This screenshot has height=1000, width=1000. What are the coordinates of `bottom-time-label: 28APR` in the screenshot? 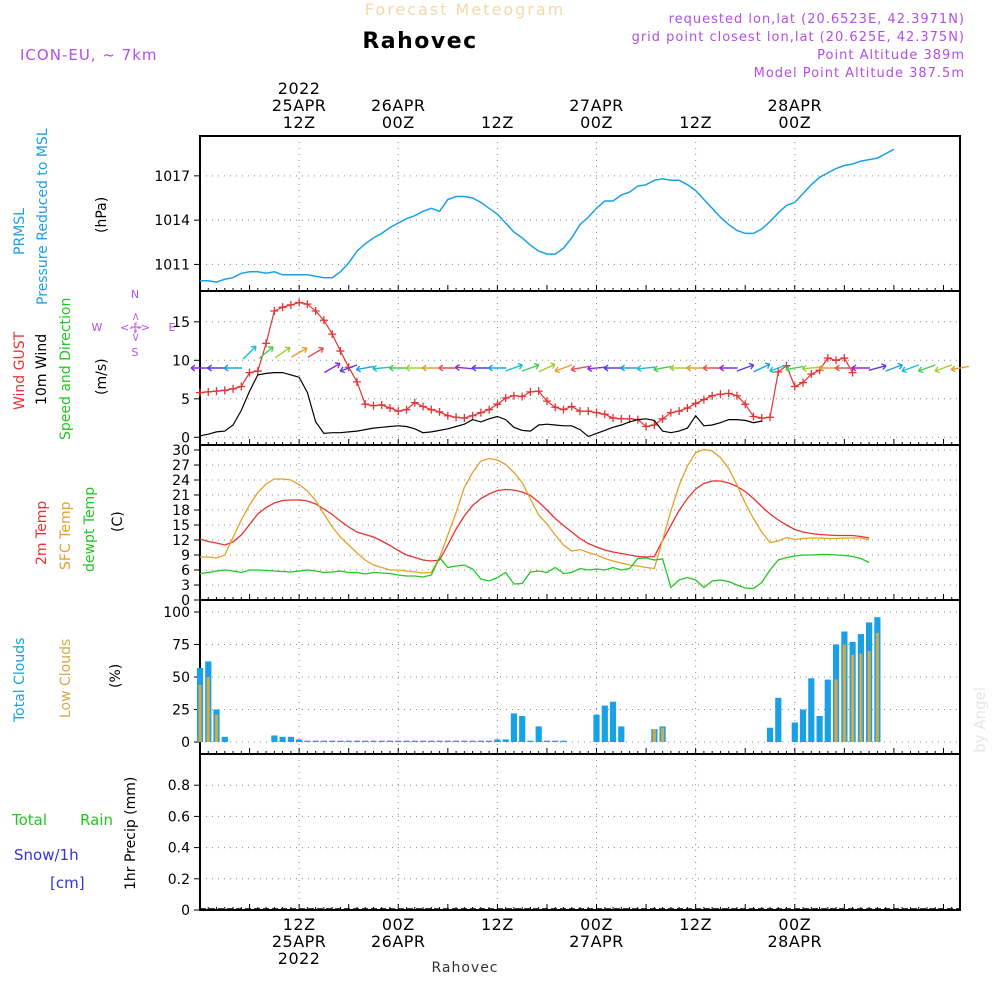 It's located at (794, 941).